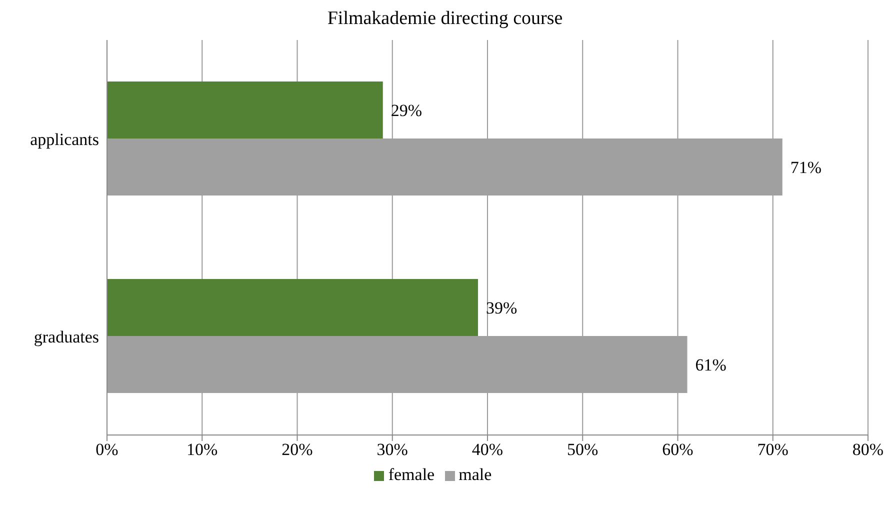 The width and height of the screenshot is (890, 508). What do you see at coordinates (392, 450) in the screenshot?
I see `x-tick-label: 30%` at bounding box center [392, 450].